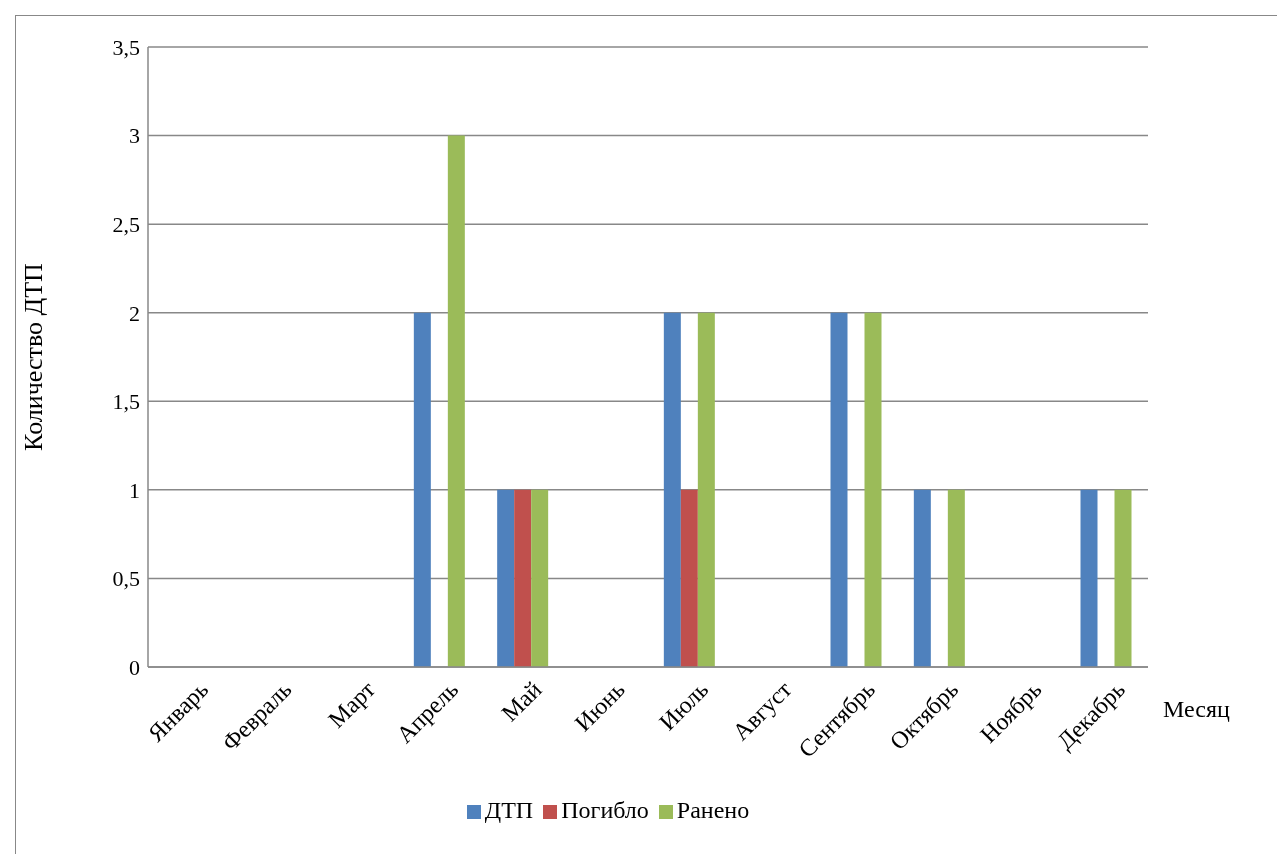  I want to click on y-tick-label: 2, so click(134, 313).